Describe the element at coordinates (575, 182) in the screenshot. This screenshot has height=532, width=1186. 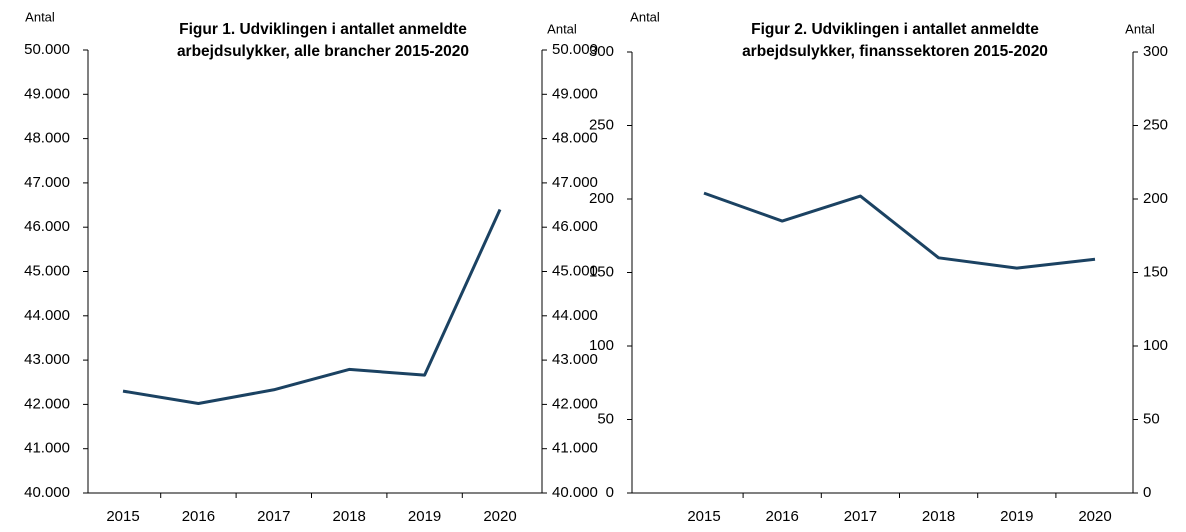
I see `y2-tick-label: 47.000` at that location.